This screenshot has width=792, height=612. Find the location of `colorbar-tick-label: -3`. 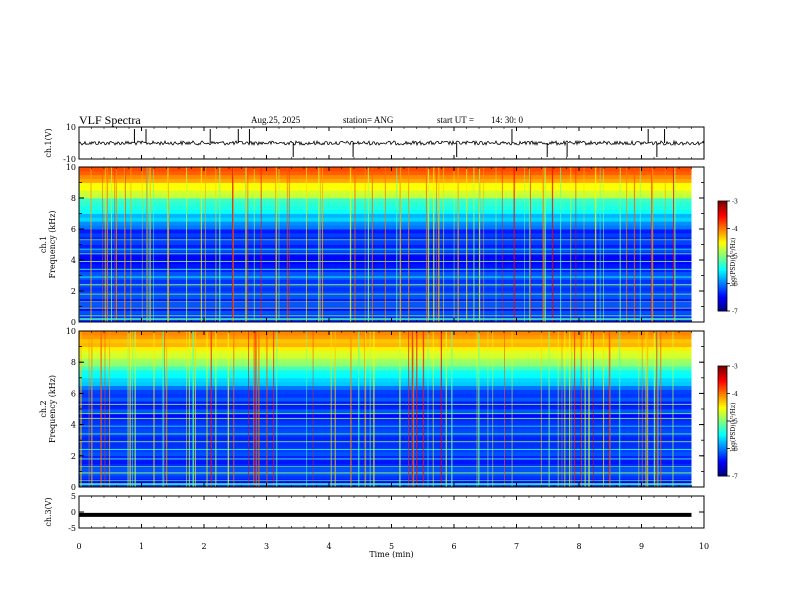

colorbar-tick-label: -3 is located at coordinates (735, 202).